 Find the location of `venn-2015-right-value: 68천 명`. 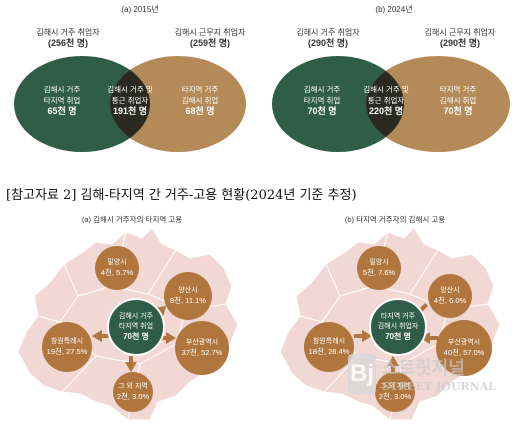

venn-2015-right-value: 68천 명 is located at coordinates (200, 111).